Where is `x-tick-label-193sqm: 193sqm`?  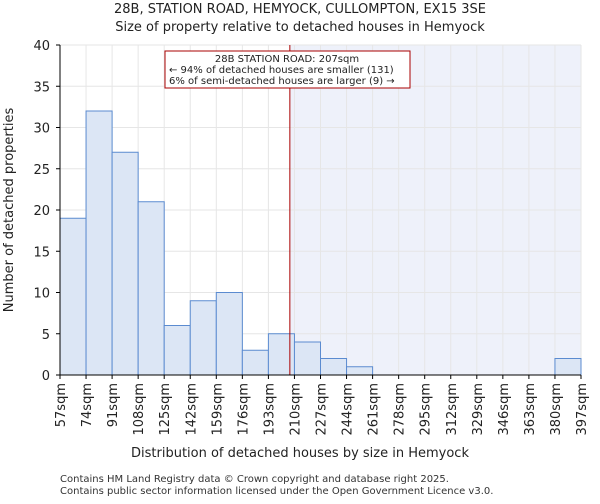 x-tick-label-193sqm: 193sqm is located at coordinates (269, 409).